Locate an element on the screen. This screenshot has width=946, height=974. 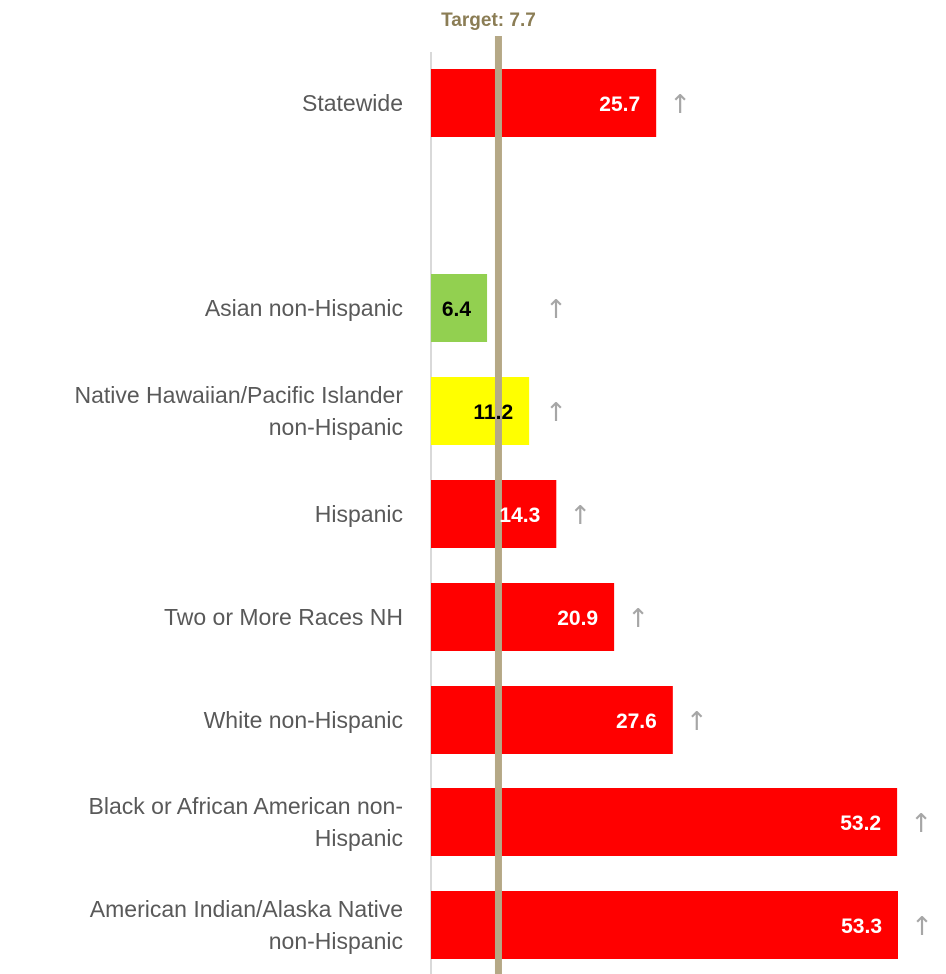
value-label: 25.7 is located at coordinates (619, 104).